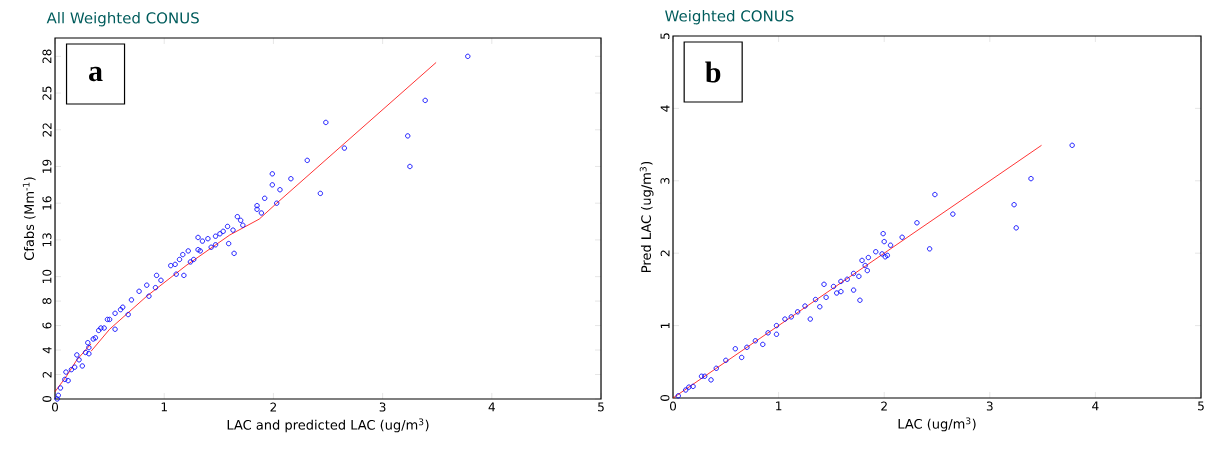 This screenshot has width=1214, height=449. What do you see at coordinates (713, 72) in the screenshot?
I see `annotation: b` at bounding box center [713, 72].